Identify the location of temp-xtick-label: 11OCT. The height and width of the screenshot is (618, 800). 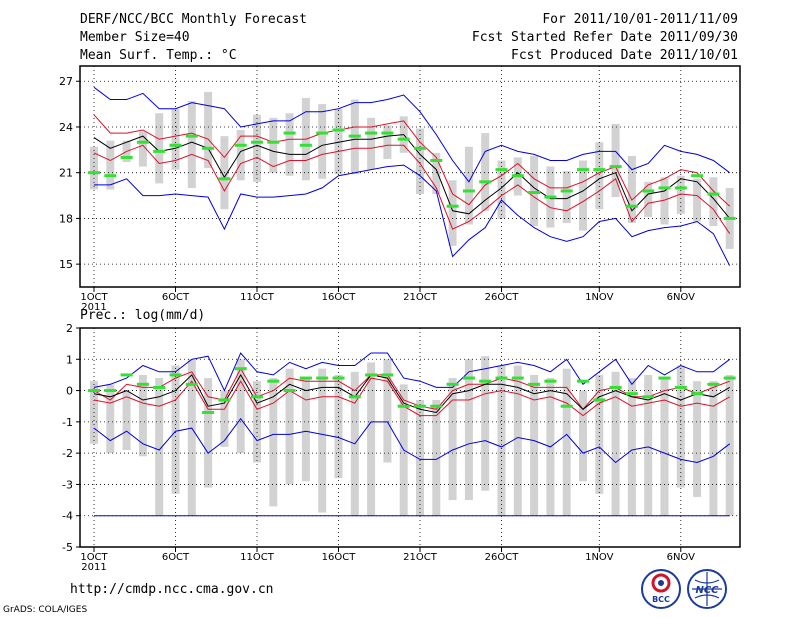
(257, 297).